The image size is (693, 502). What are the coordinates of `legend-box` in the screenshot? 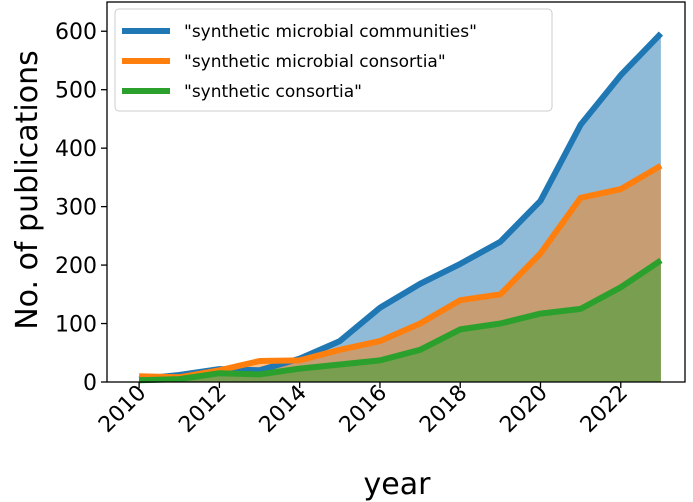 It's located at (333, 60).